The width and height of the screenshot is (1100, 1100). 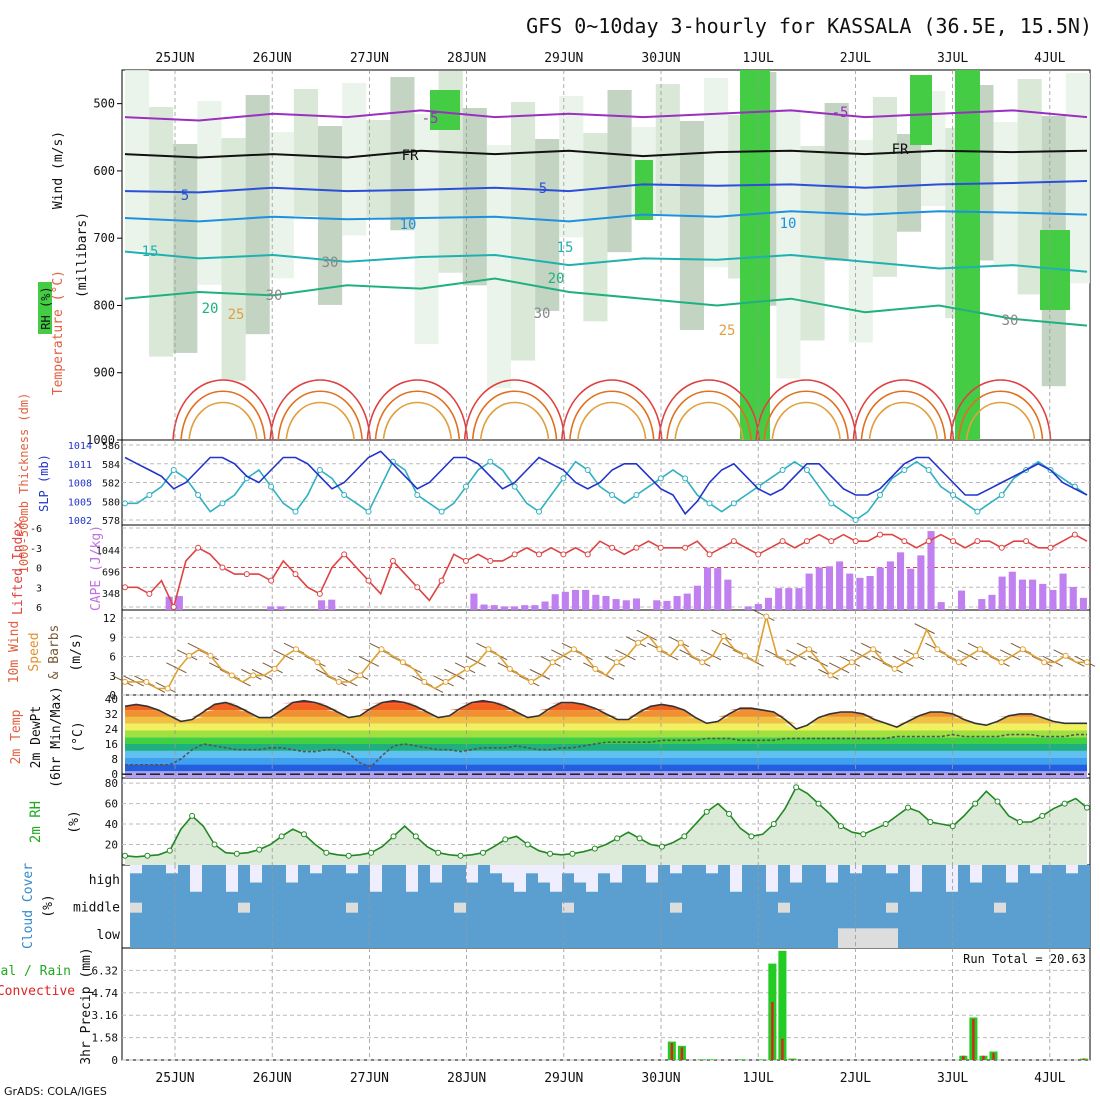 I want to click on thickness-line, so click(x=606, y=490).